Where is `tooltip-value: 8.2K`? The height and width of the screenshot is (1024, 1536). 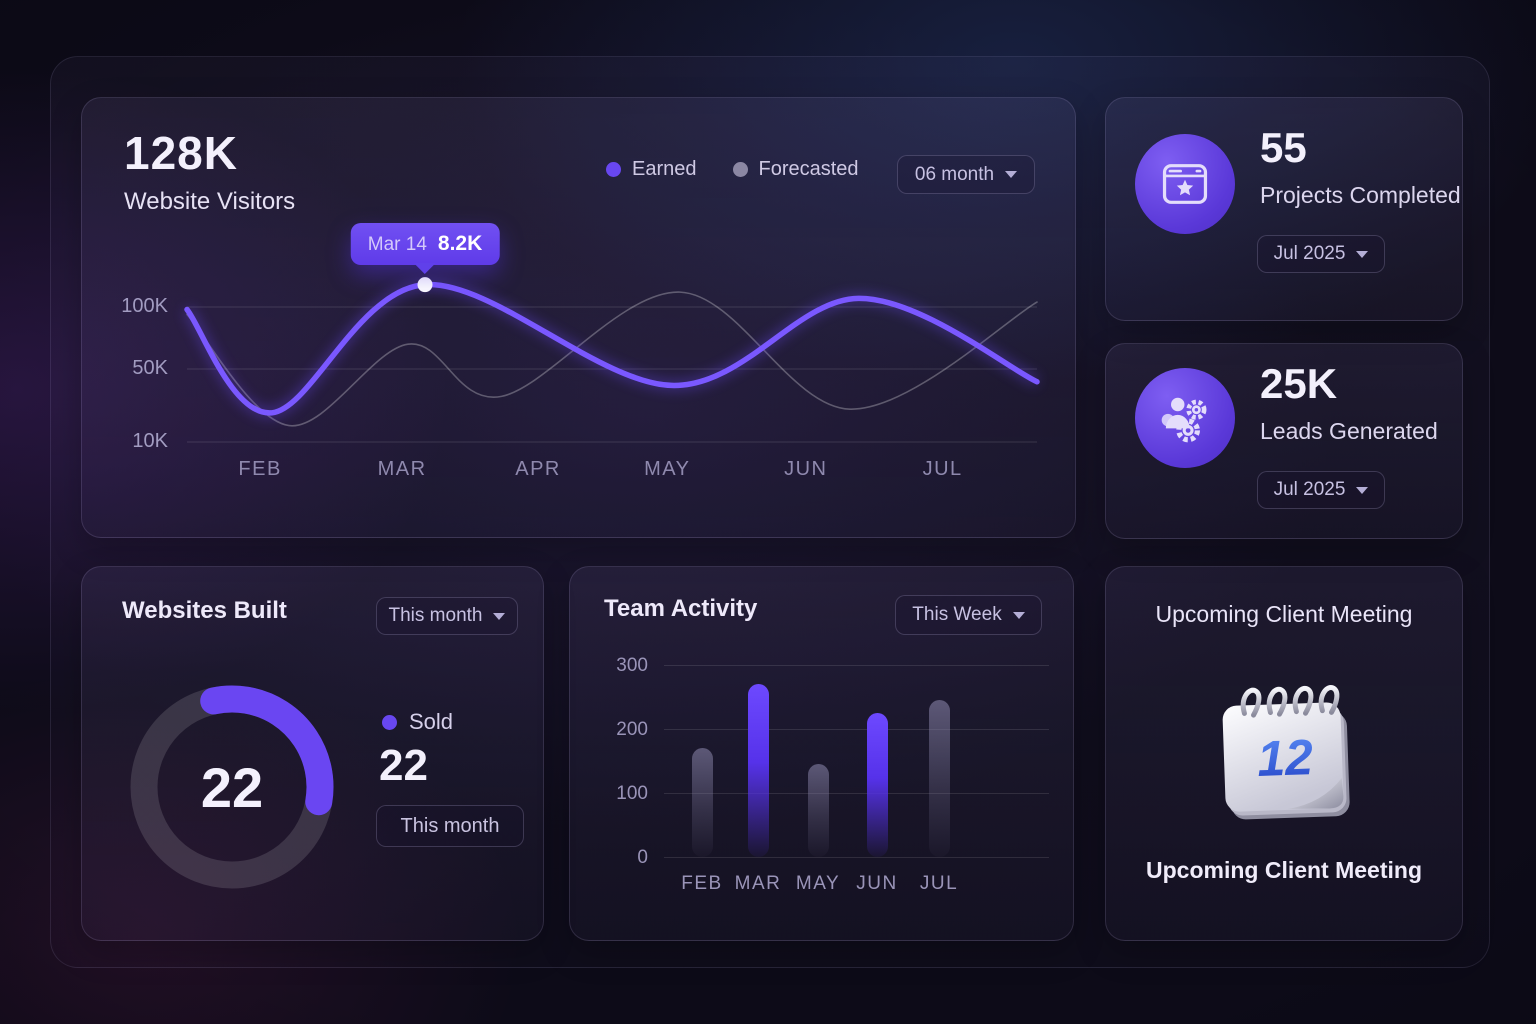 tooltip-value: 8.2K is located at coordinates (460, 243).